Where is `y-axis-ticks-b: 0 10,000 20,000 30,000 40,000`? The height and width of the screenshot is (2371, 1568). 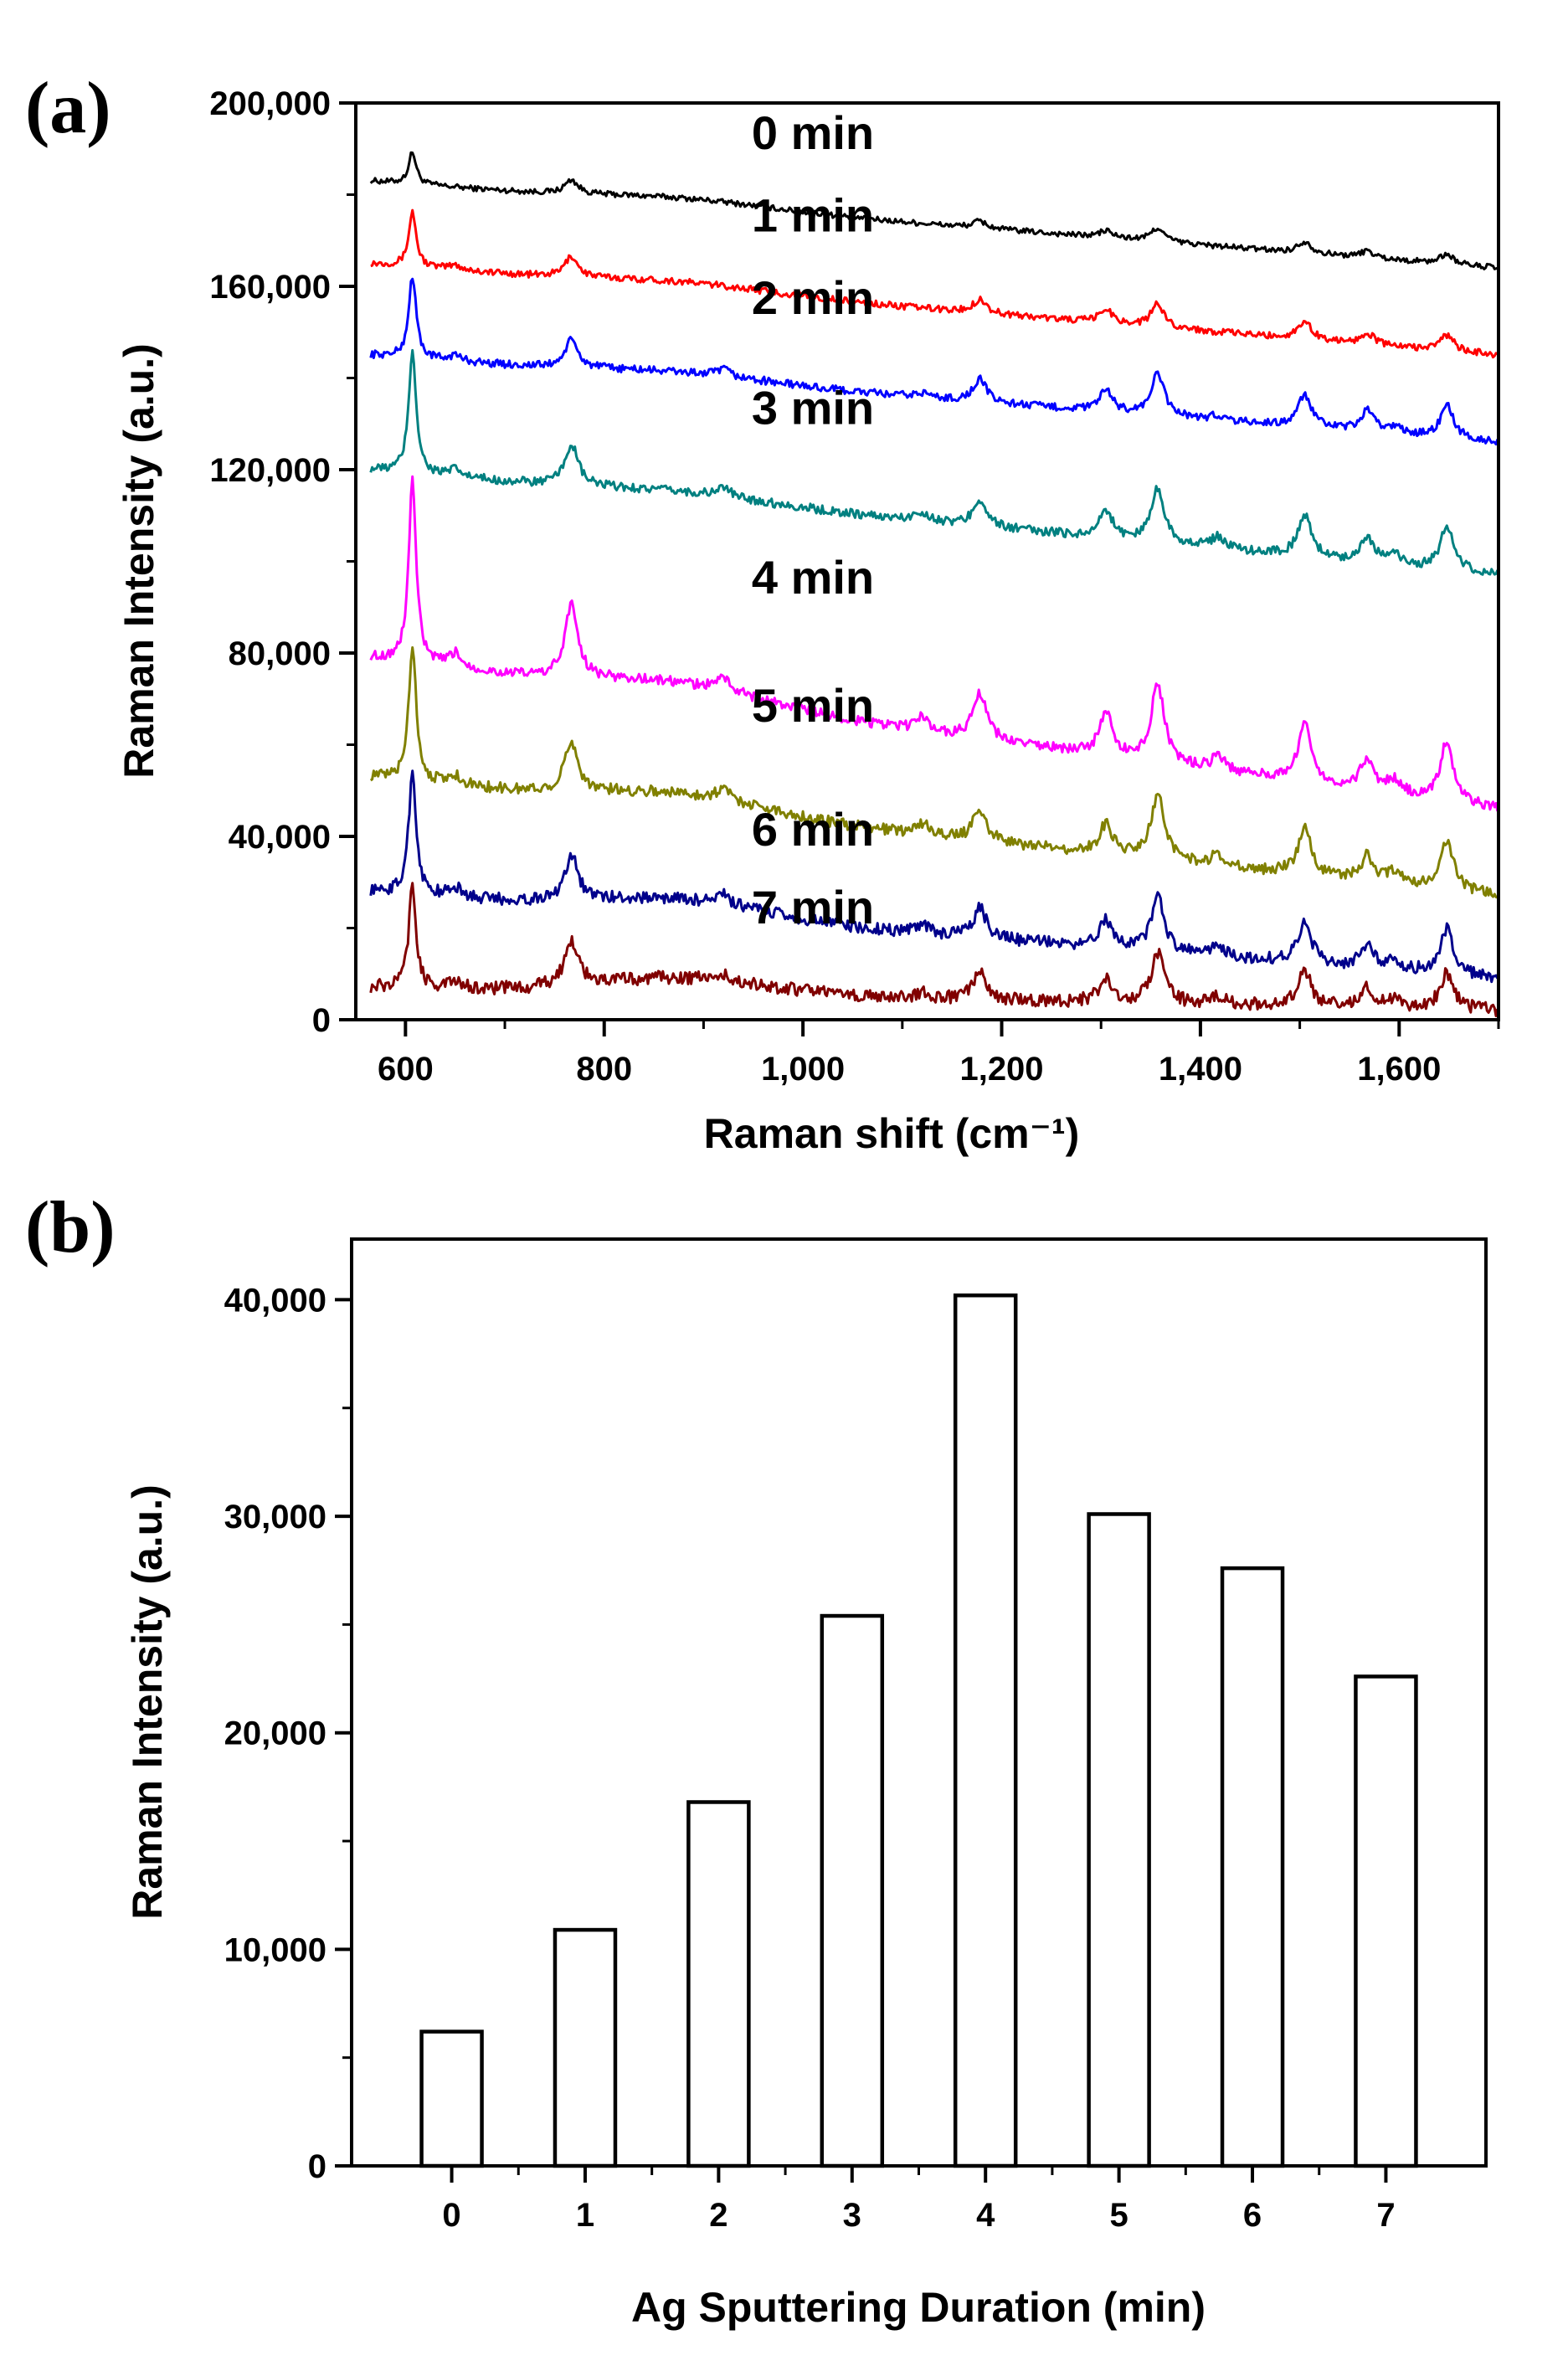
y-axis-ticks-b: 0 10,000 20,000 30,000 40,000 is located at coordinates (288, 1733).